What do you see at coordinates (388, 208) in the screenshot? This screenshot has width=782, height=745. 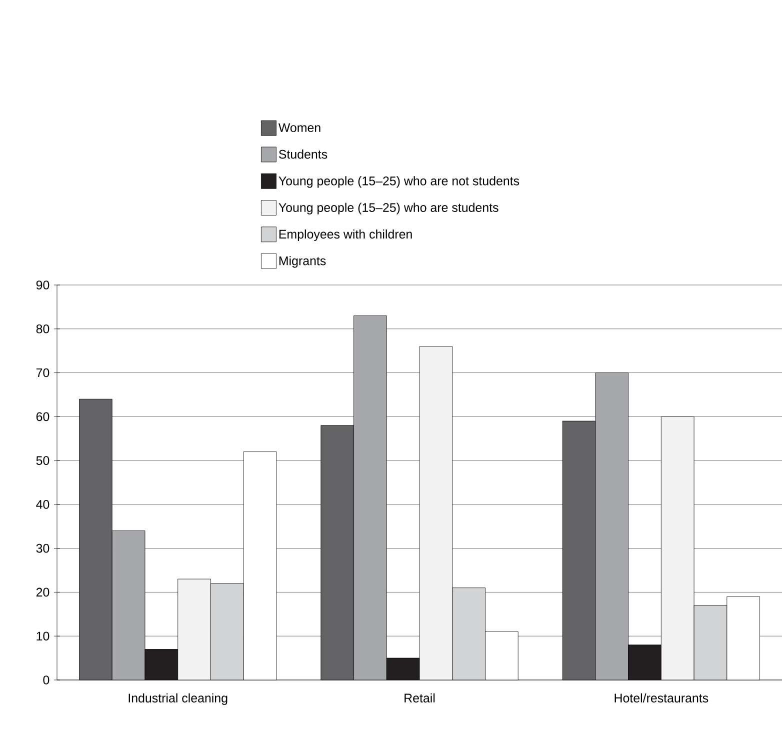 I see `legend-label: Young people (15–25) who are students` at bounding box center [388, 208].